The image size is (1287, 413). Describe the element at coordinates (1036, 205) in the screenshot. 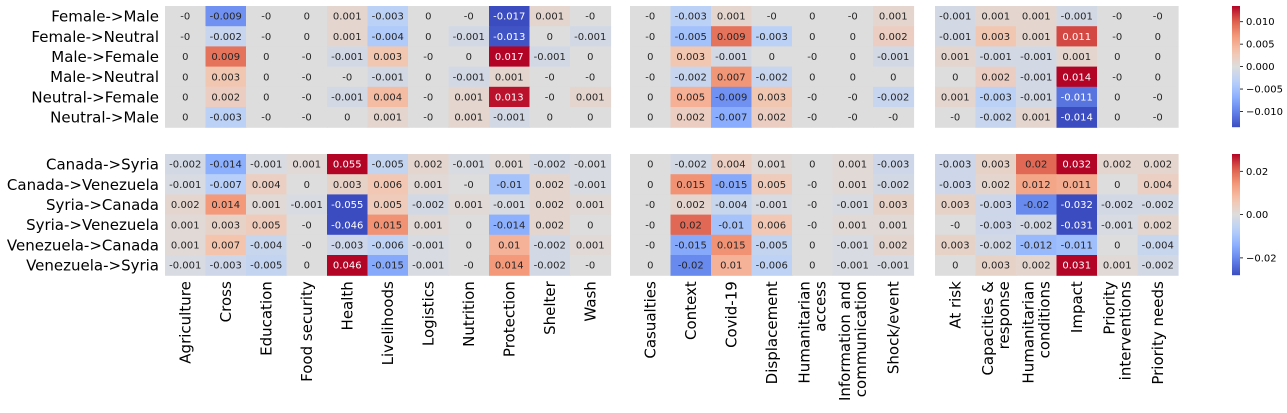

I see `cell-value-label: -0.02` at that location.